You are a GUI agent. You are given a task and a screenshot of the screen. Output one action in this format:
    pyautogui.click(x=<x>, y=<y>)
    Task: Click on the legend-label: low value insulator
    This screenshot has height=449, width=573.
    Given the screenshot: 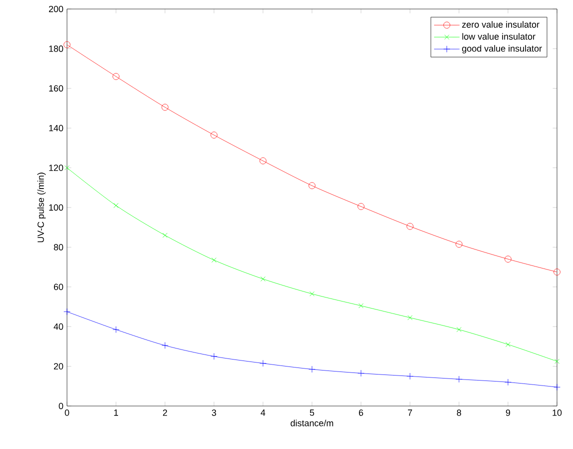 What is the action you would take?
    pyautogui.click(x=499, y=36)
    